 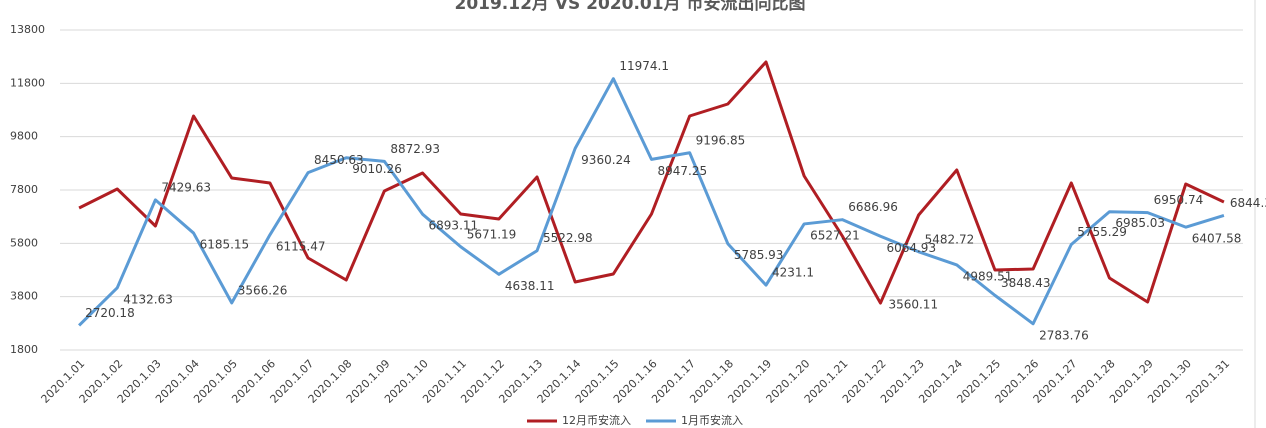 I want to click on data-label: 9360.24, so click(x=606, y=160).